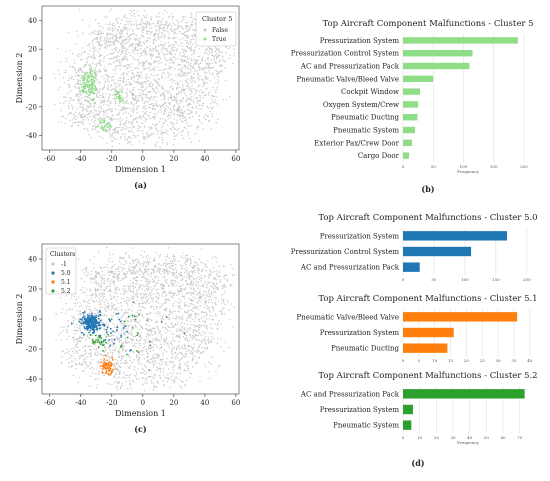  Describe the element at coordinates (32, 50) in the screenshot. I see `y-tick-label: 20` at that location.